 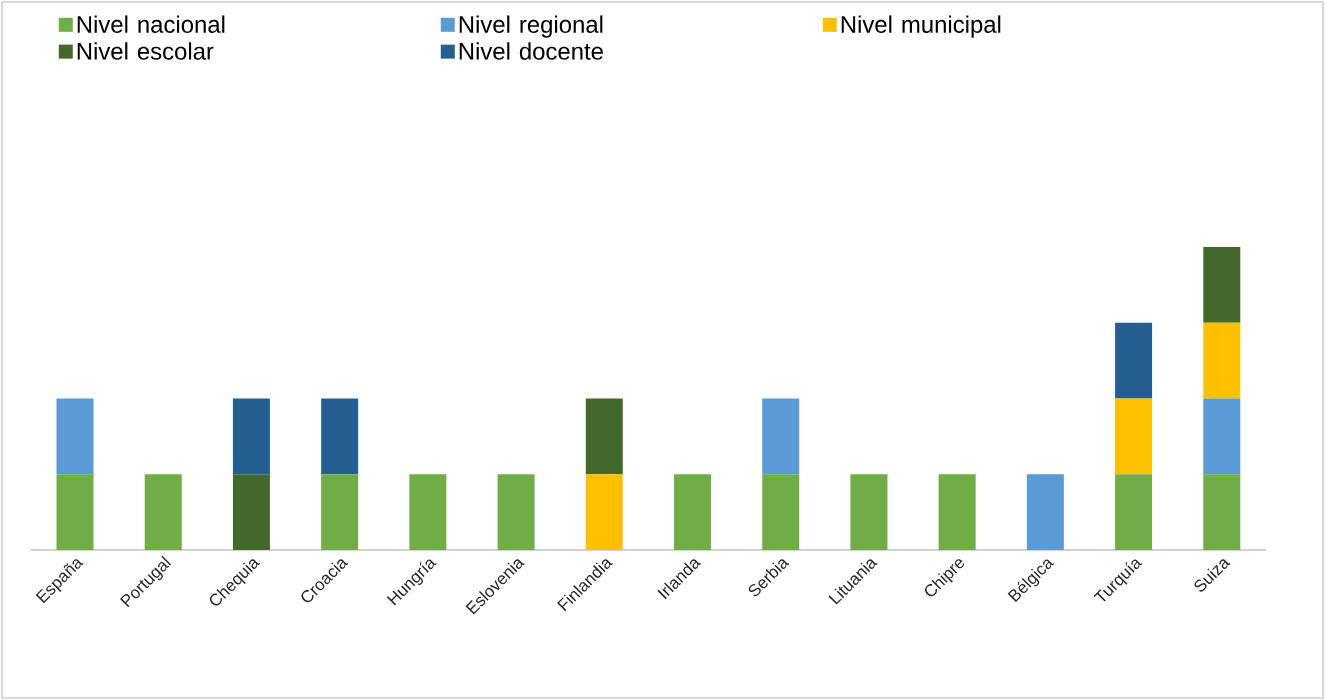 I want to click on legend-label: Nivel municipal, so click(x=921, y=26).